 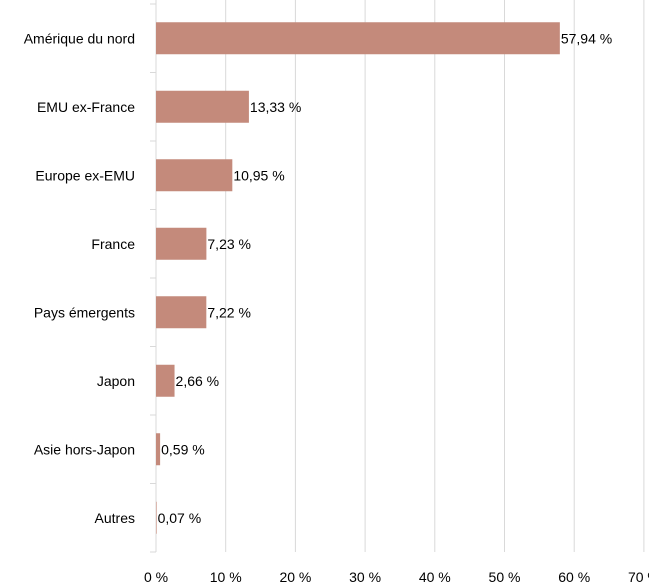 I want to click on category-label: Amérique du nord, so click(x=79, y=38).